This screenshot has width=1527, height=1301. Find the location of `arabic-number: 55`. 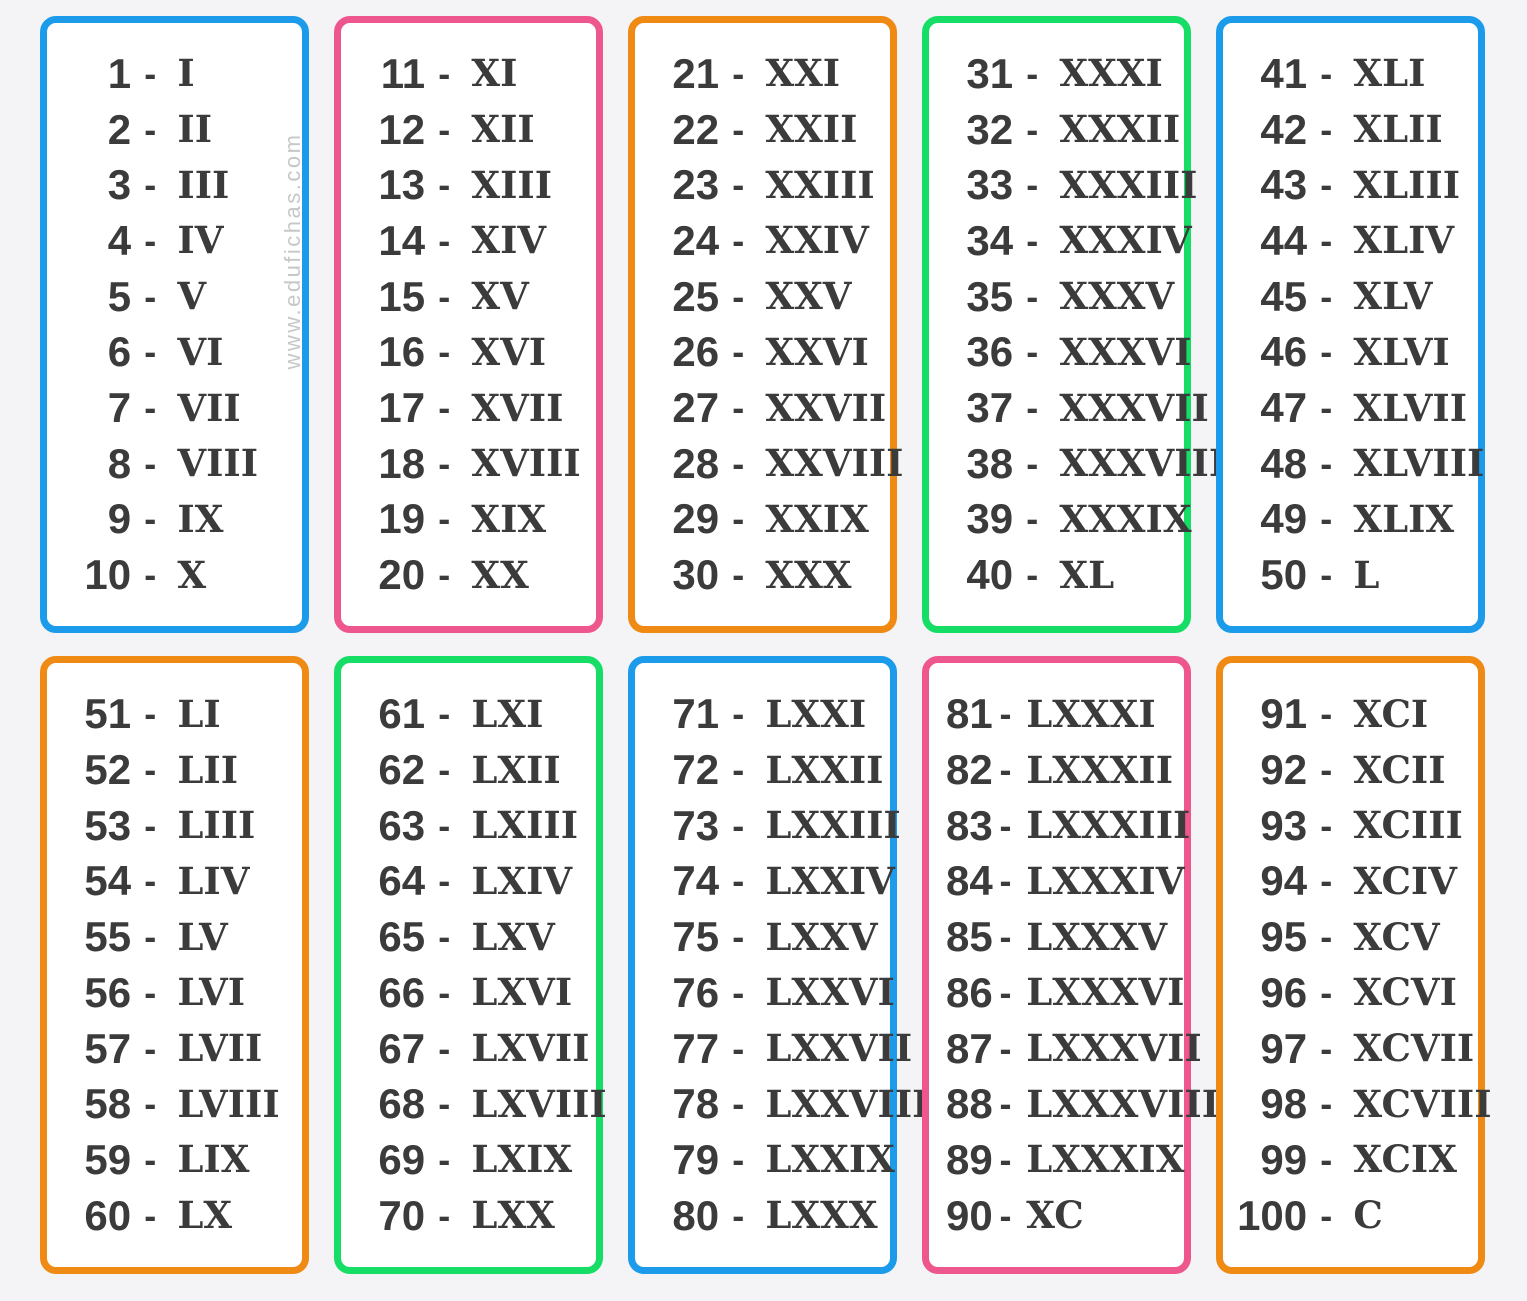

arabic-number: 55 is located at coordinates (108, 937).